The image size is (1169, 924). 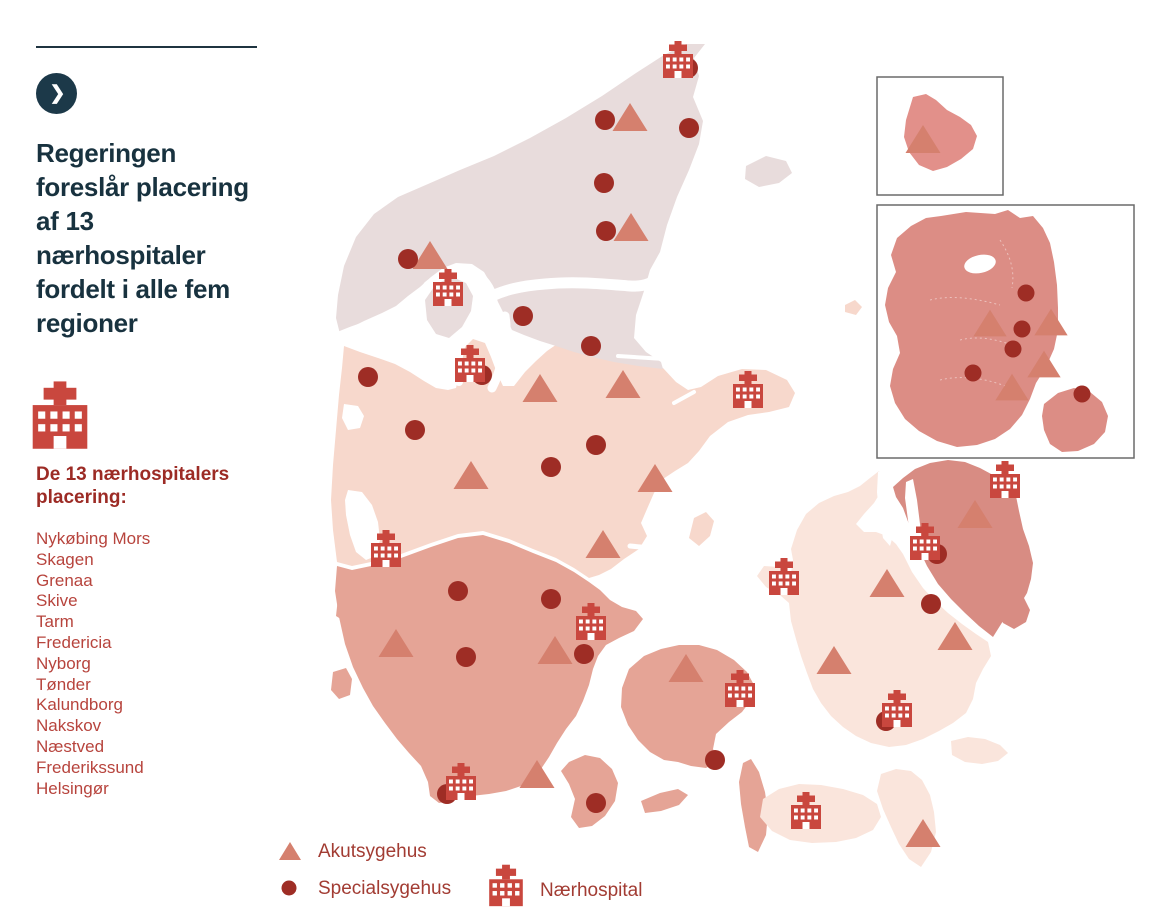 What do you see at coordinates (563, 458) in the screenshot?
I see `region-midtjylland` at bounding box center [563, 458].